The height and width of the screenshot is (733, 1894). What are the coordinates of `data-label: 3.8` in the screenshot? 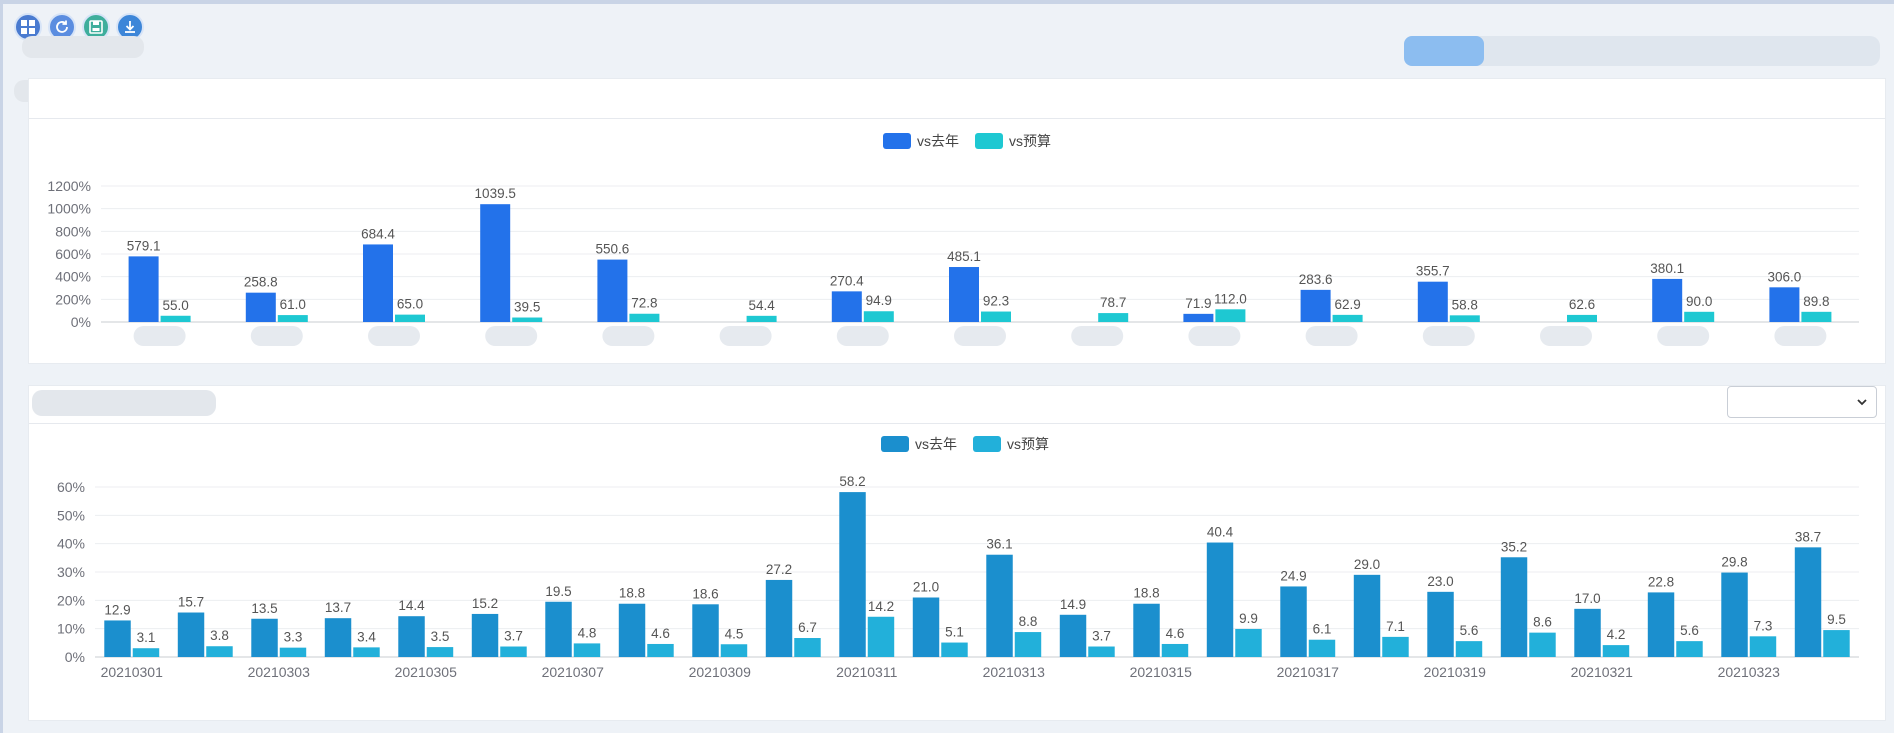 It's located at (219, 635).